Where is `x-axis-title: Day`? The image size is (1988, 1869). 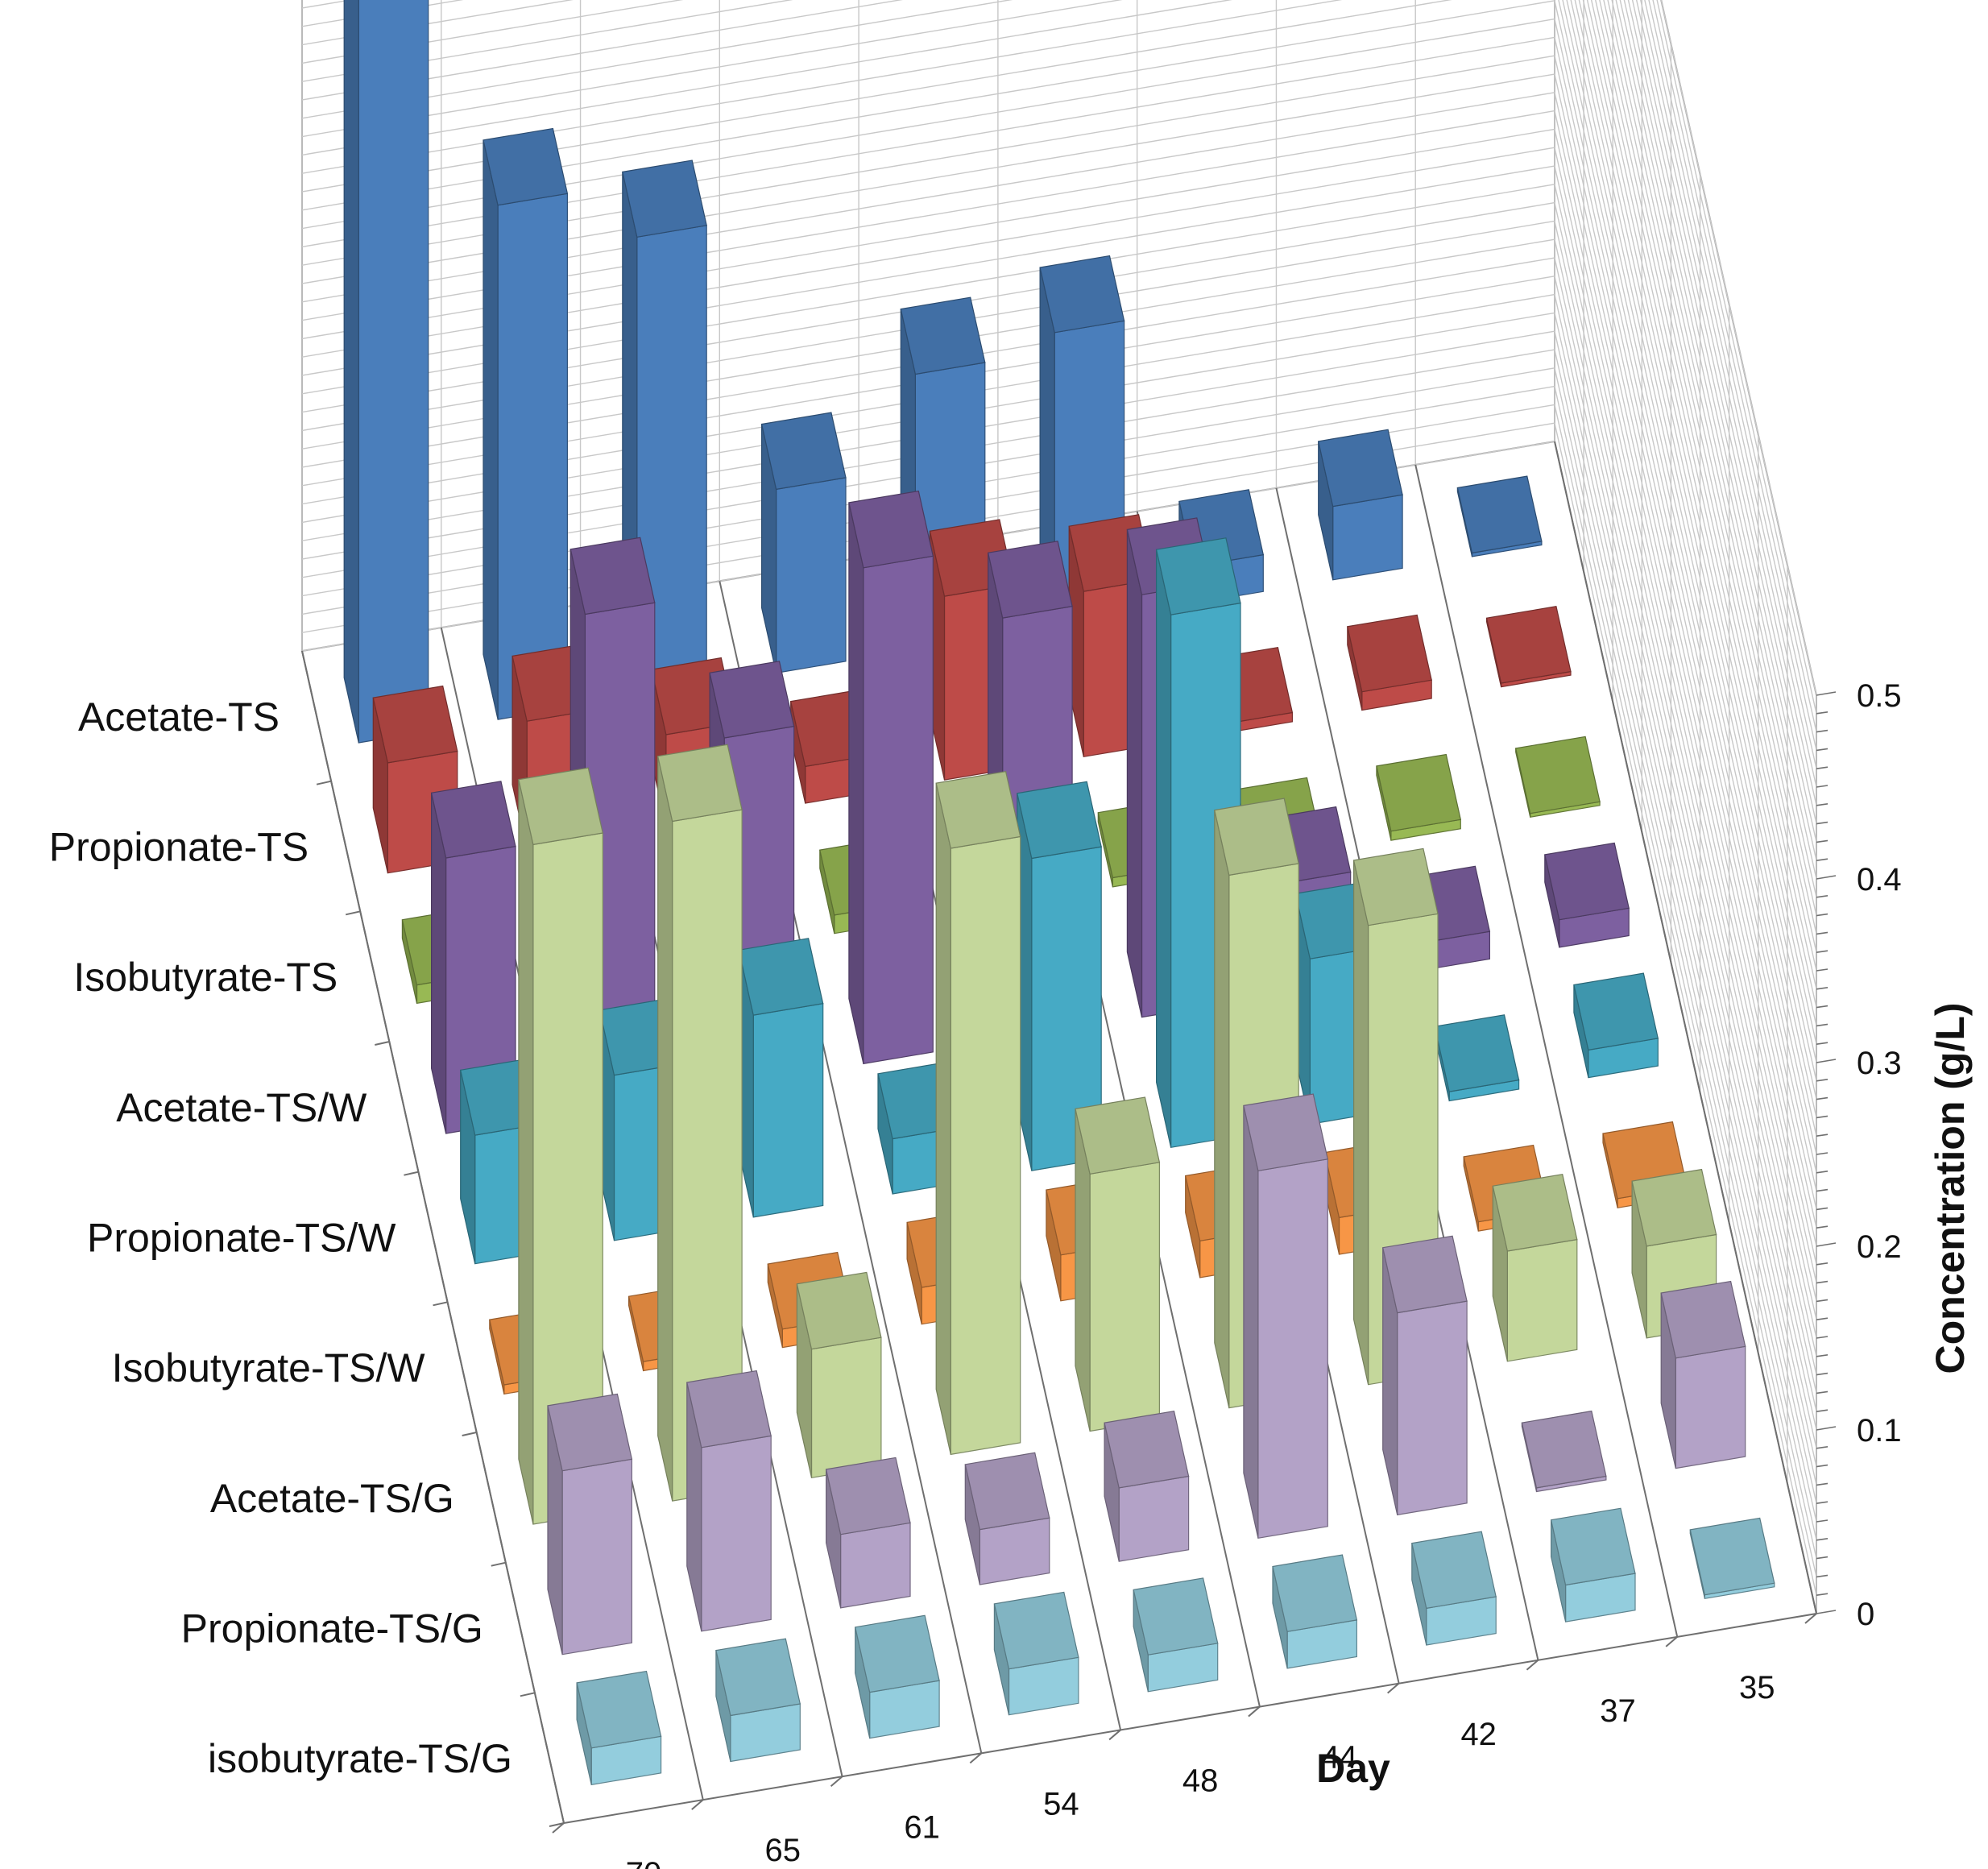 x-axis-title: Day is located at coordinates (1353, 1768).